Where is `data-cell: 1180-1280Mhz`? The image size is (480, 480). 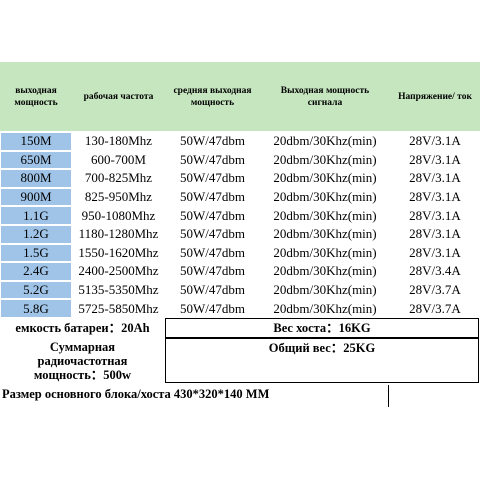
data-cell: 1180-1280Mhz is located at coordinates (118, 234).